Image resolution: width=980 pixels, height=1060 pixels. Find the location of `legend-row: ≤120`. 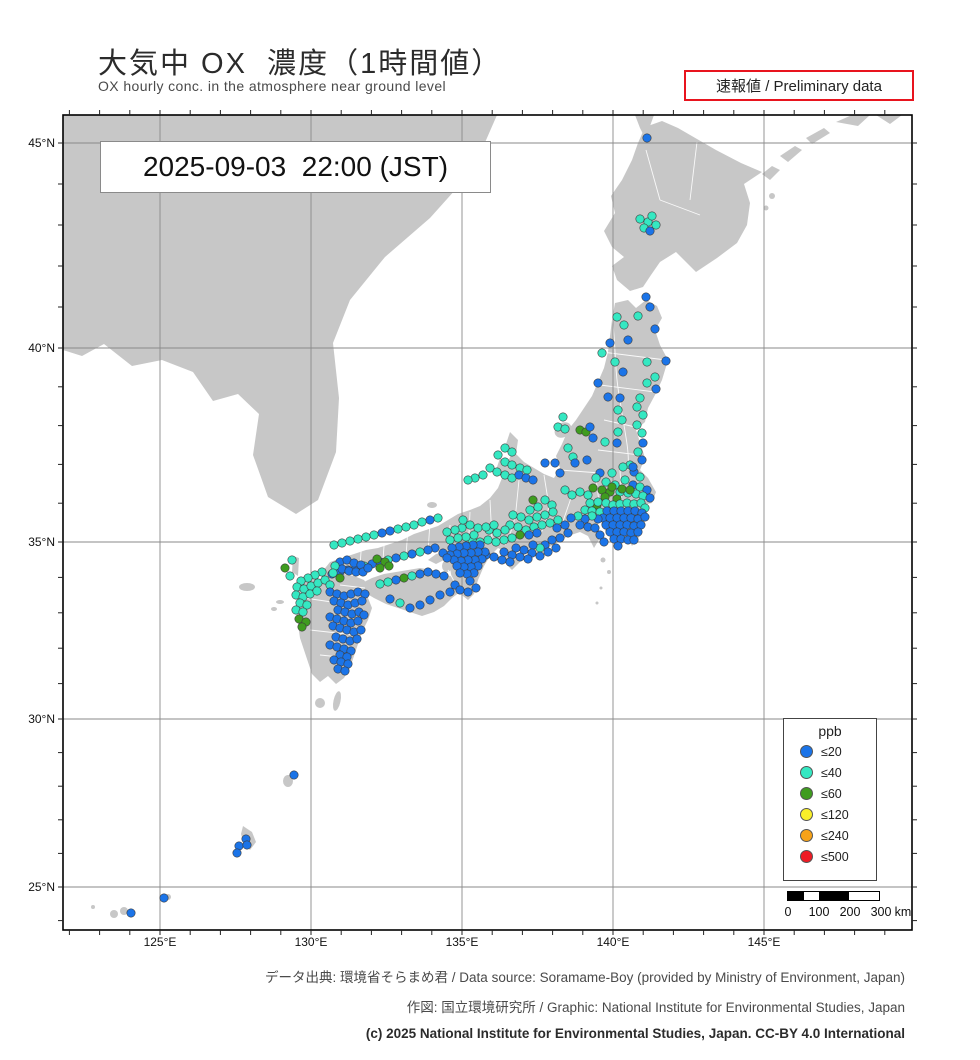

legend-row: ≤120 is located at coordinates (830, 814).